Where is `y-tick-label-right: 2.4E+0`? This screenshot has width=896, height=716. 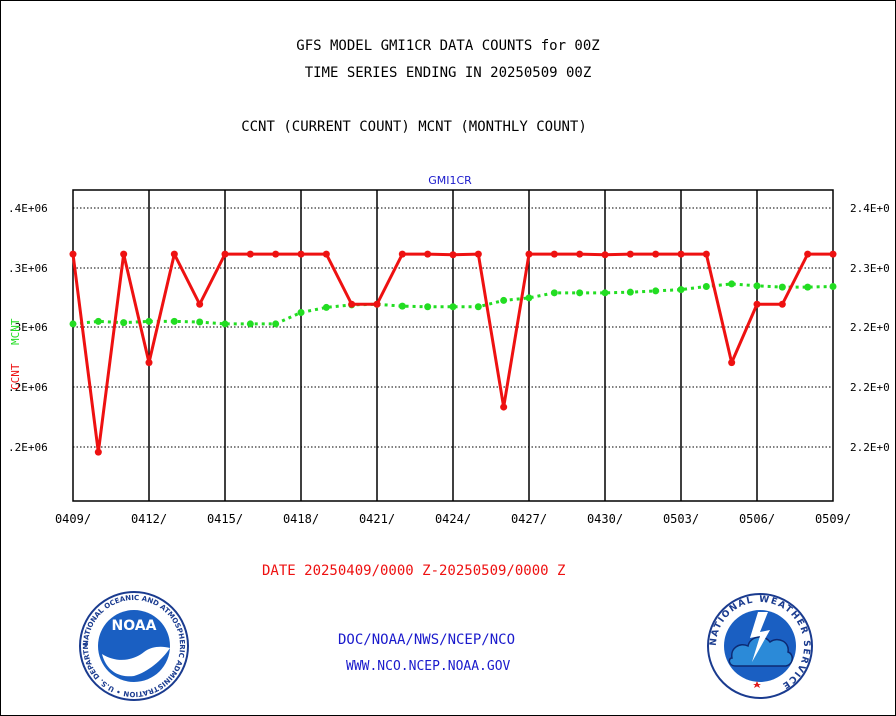
y-tick-label-right: 2.4E+0 is located at coordinates (870, 208).